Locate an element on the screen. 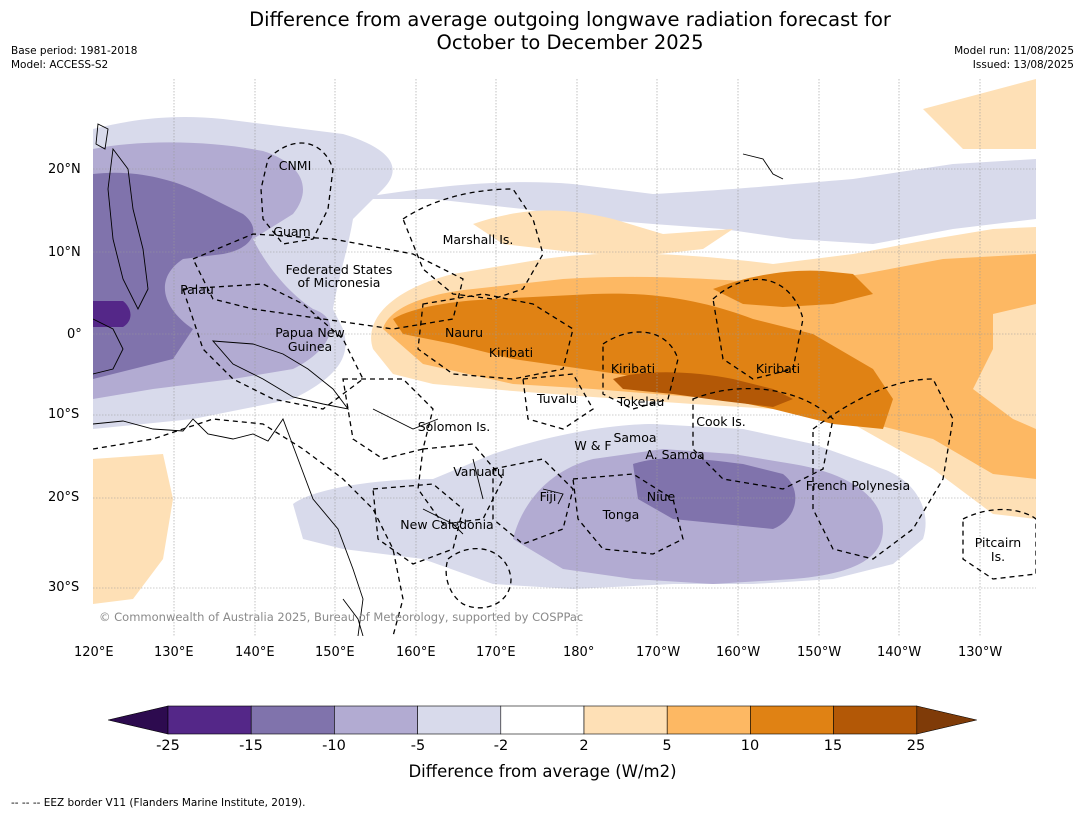  y-tick-20s: 20°S is located at coordinates (64, 497).